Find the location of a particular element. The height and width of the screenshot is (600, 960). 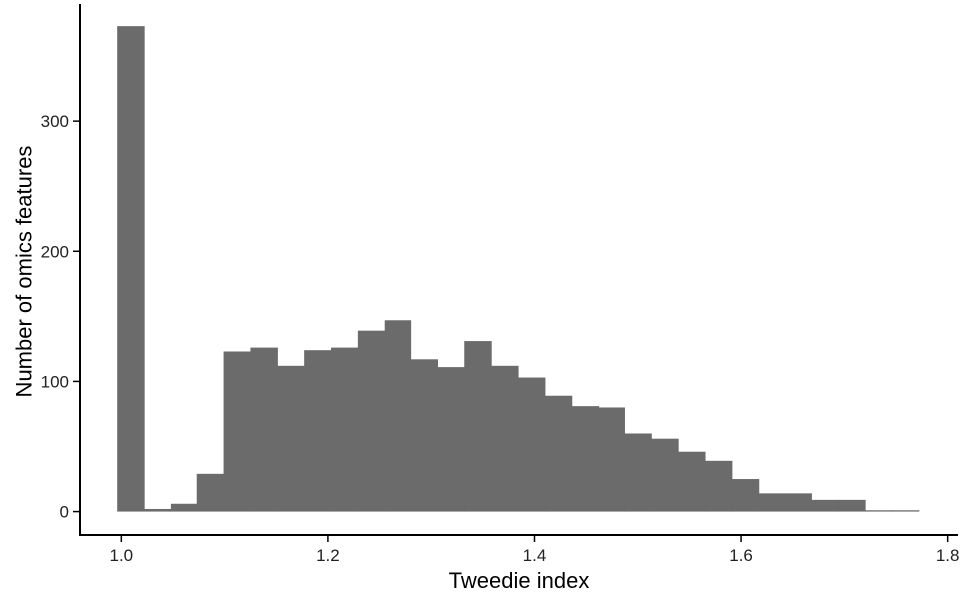

x-axis-title: Tweedie index is located at coordinates (519, 580).